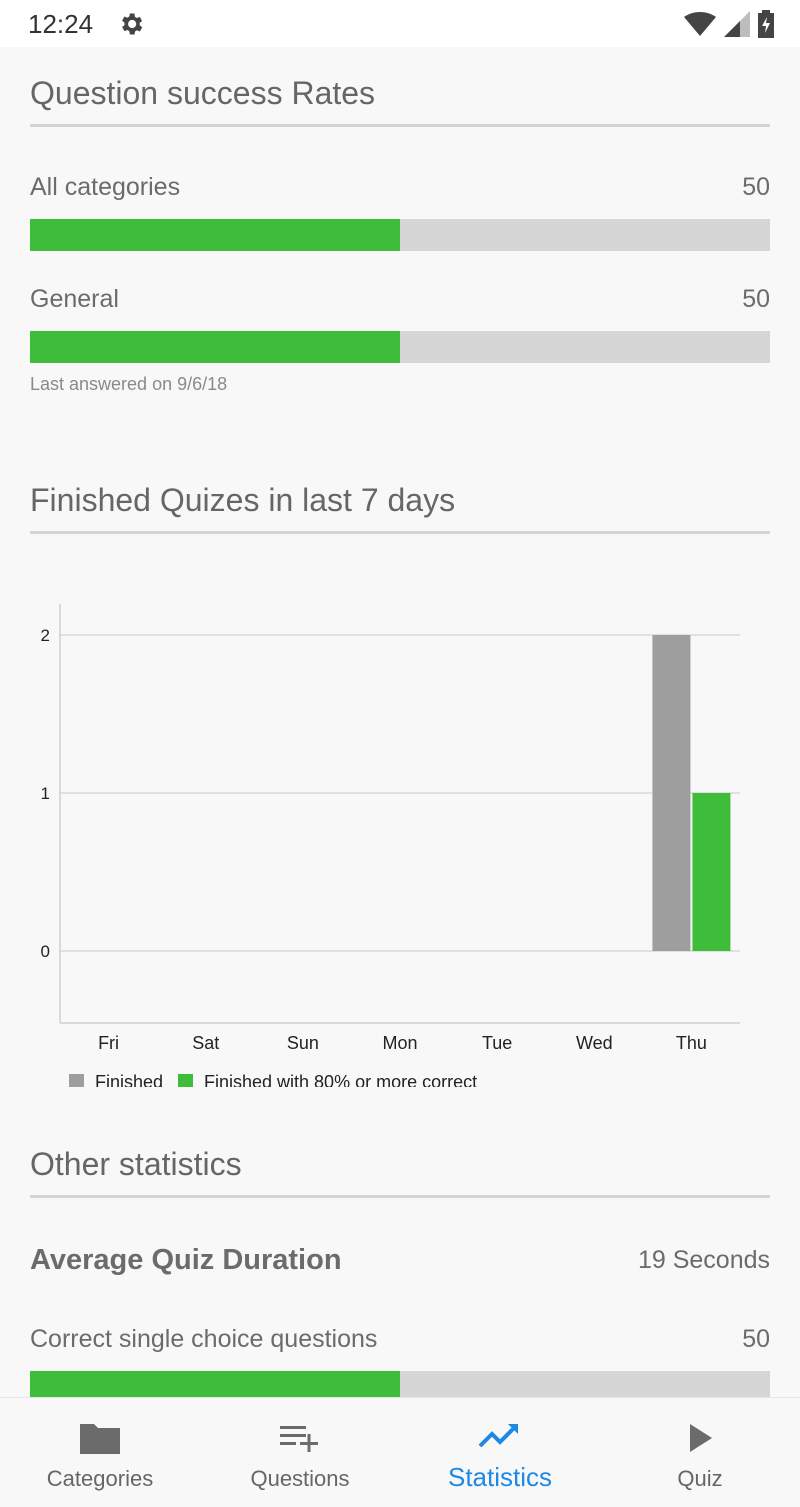  Describe the element at coordinates (132, 24) in the screenshot. I see `gear-icon` at that location.